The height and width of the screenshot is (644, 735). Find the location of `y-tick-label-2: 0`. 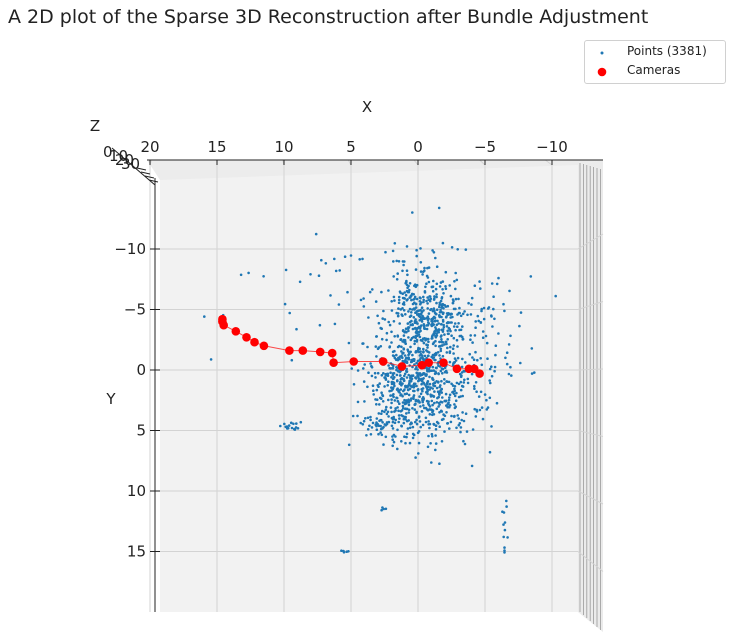

y-tick-label-2: 0 is located at coordinates (141, 370).